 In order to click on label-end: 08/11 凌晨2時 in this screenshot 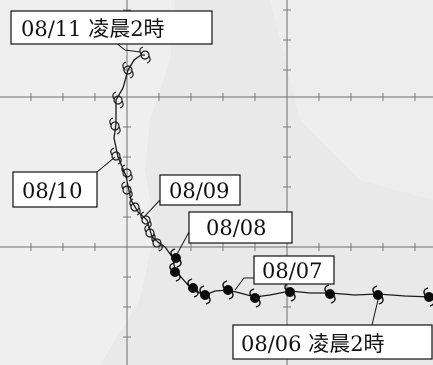, I will do `click(111, 27)`.